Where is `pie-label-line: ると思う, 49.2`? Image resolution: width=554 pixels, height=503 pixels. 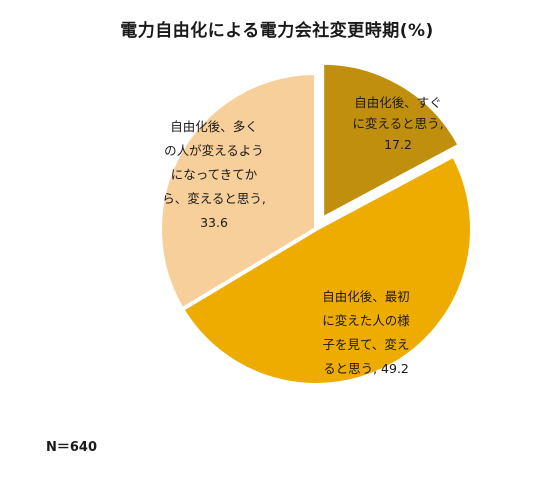 pie-label-line: ると思う, 49.2 is located at coordinates (366, 368).